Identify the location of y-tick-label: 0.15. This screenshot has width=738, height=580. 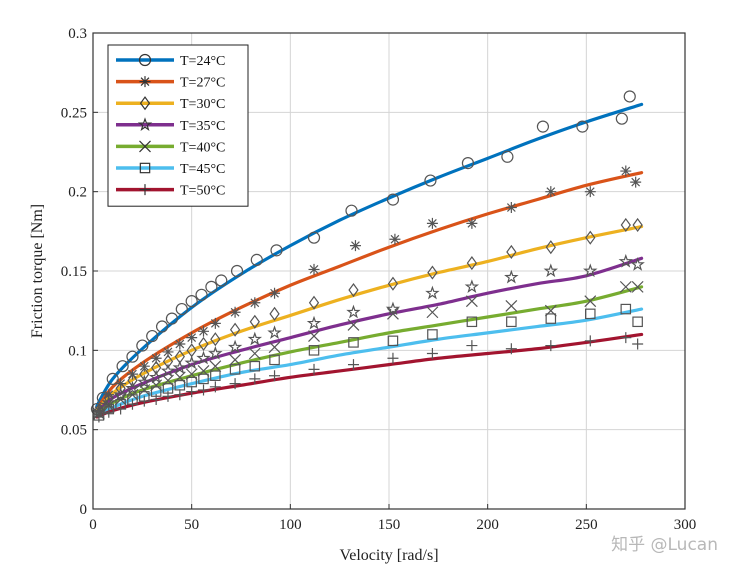
(74, 272).